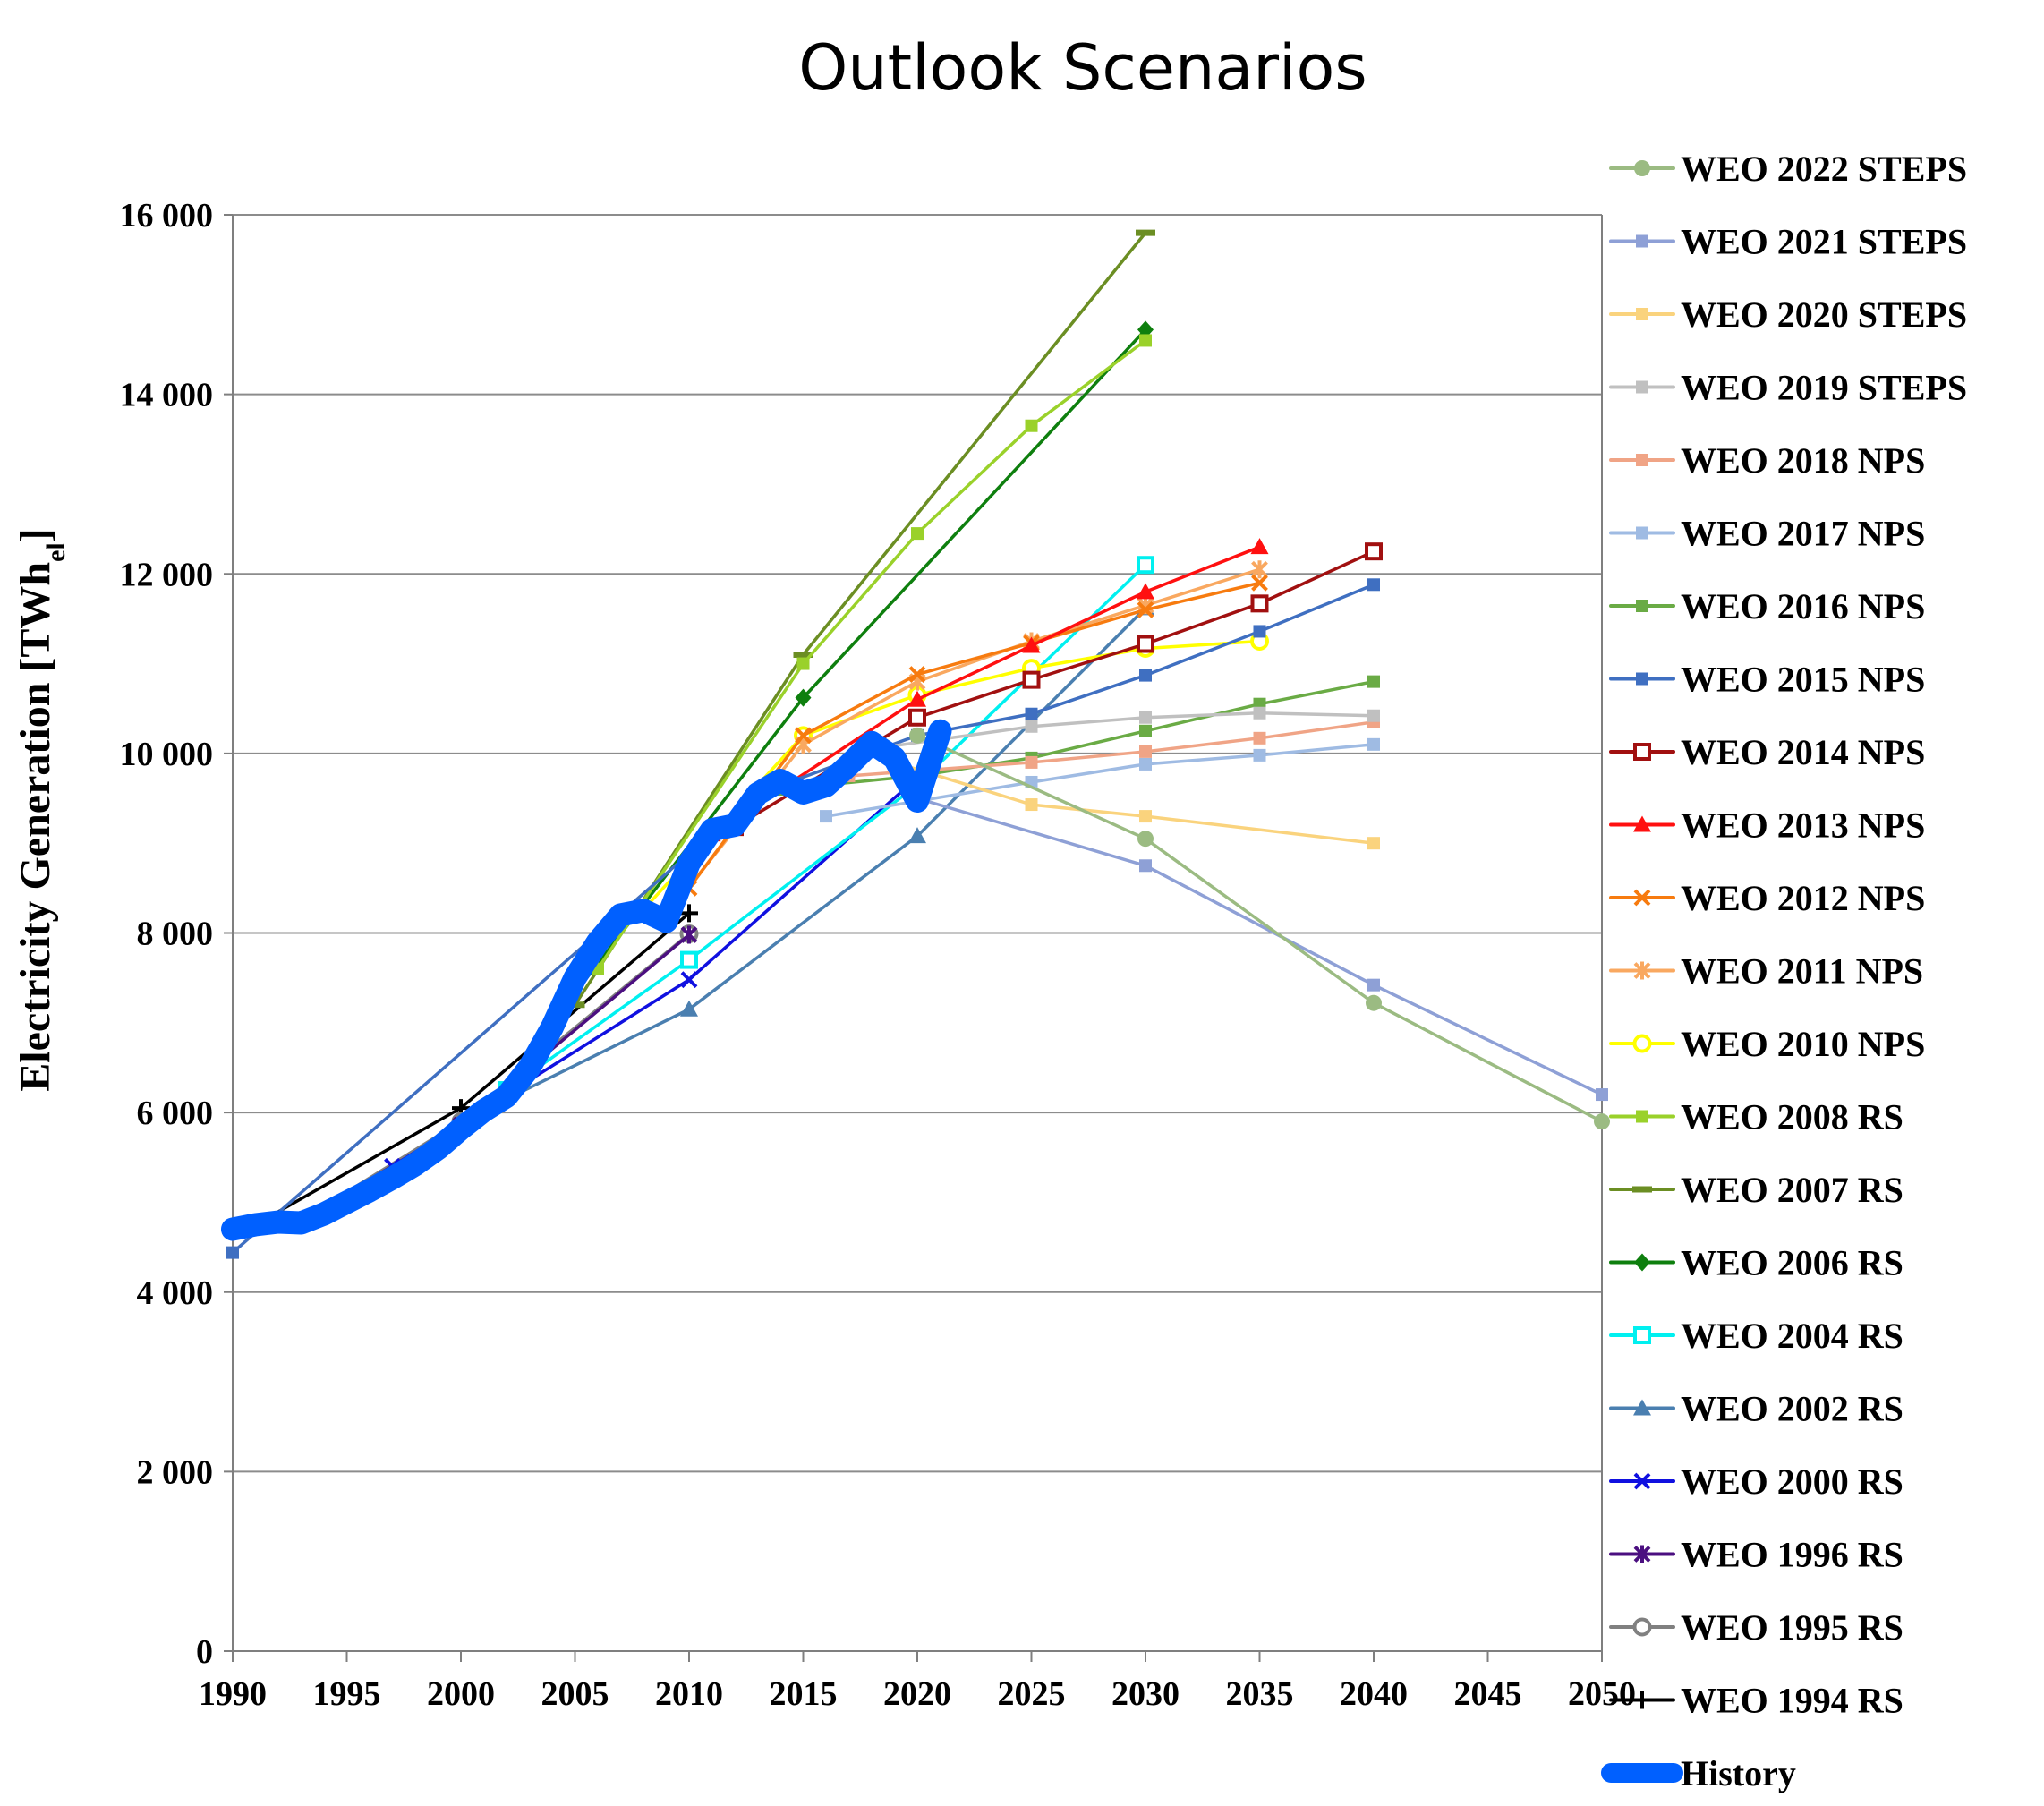 The width and height of the screenshot is (2044, 1806). I want to click on series-history, so click(586, 980).